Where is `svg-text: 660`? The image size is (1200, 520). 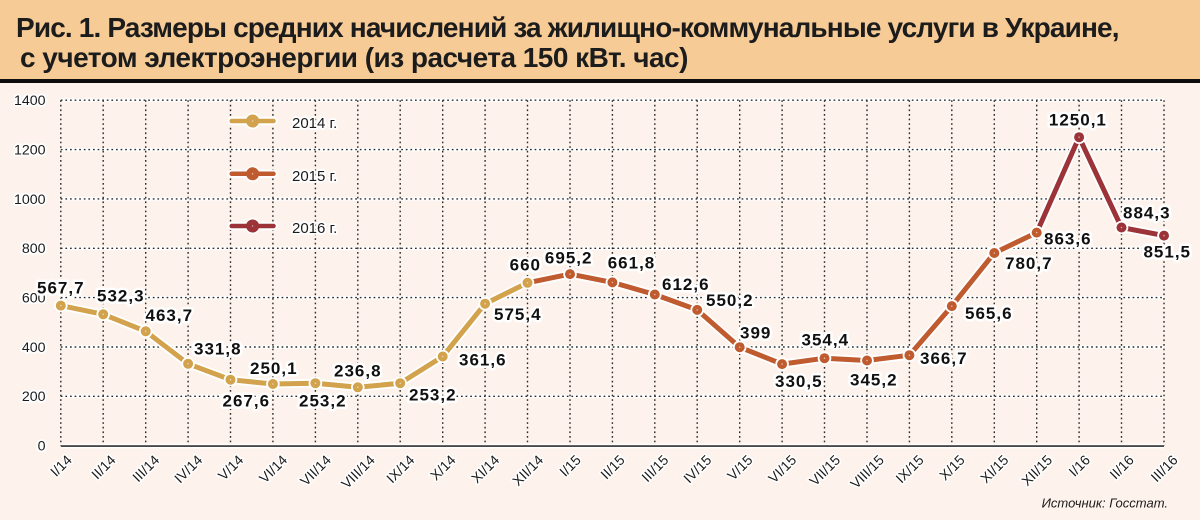 svg-text: 660 is located at coordinates (525, 265).